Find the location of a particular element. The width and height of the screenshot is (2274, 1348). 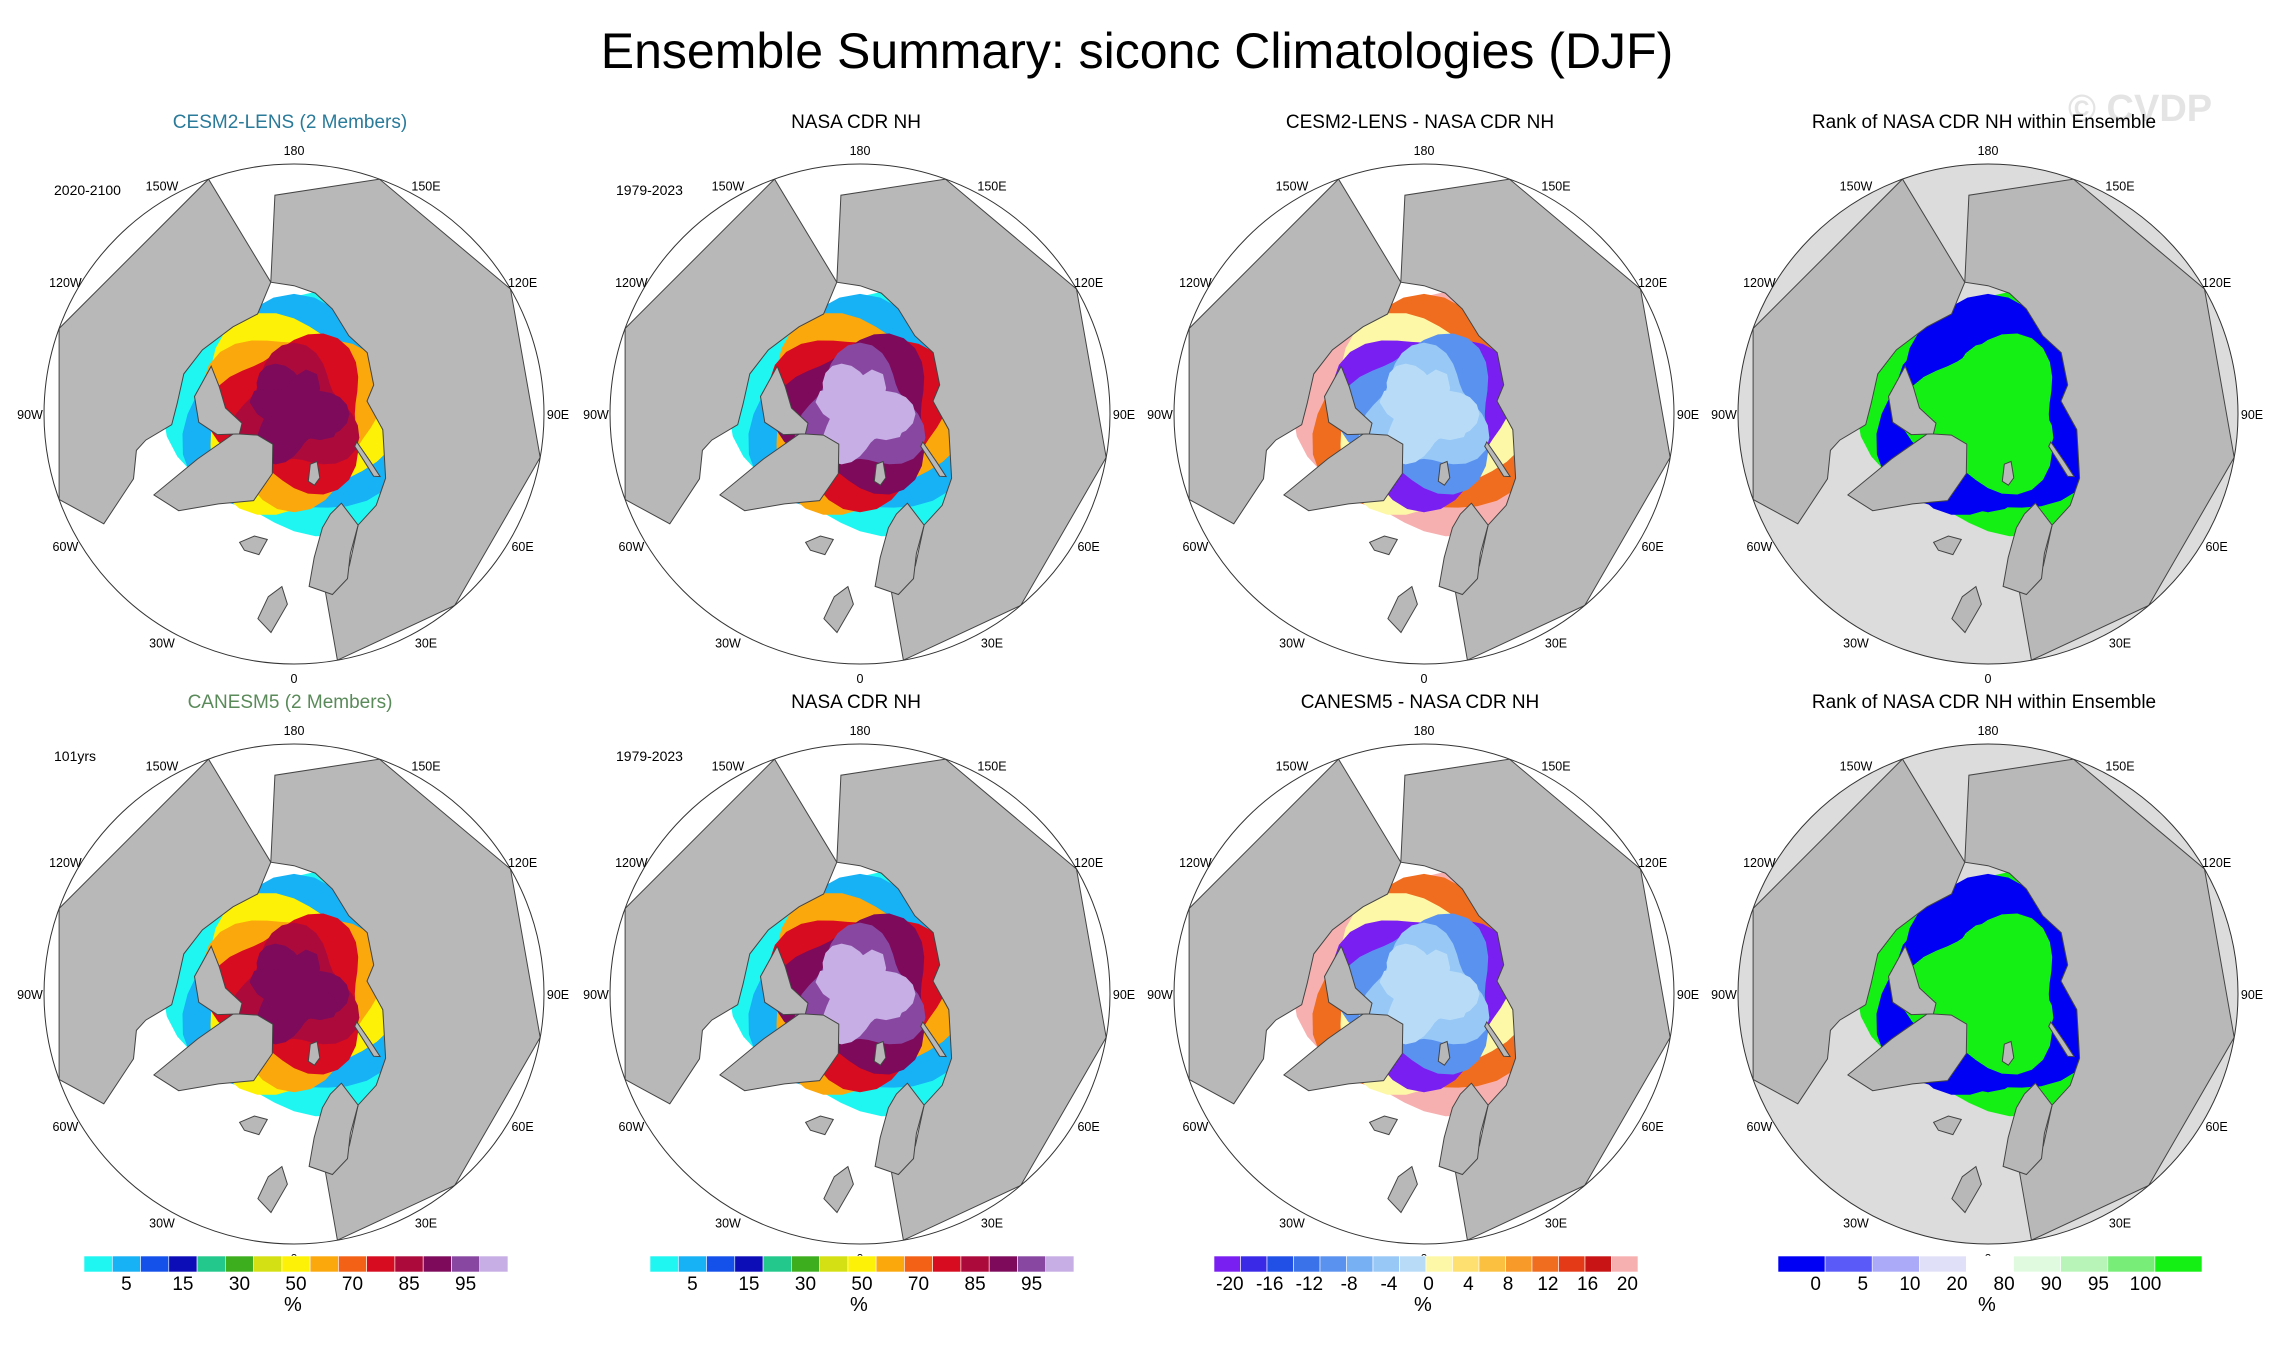

longitude-label: 120W is located at coordinates (1195, 283).